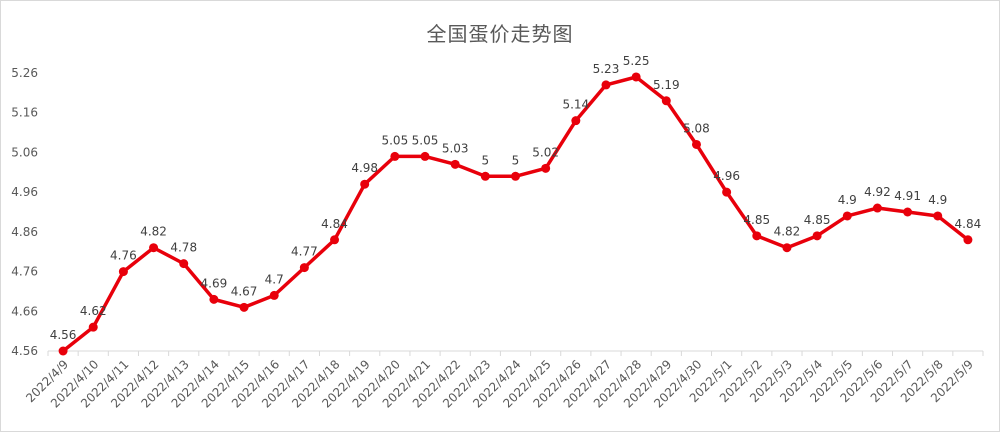 This screenshot has height=432, width=1000. Describe the element at coordinates (24, 73) in the screenshot. I see `y-tick-label: 5.26` at that location.